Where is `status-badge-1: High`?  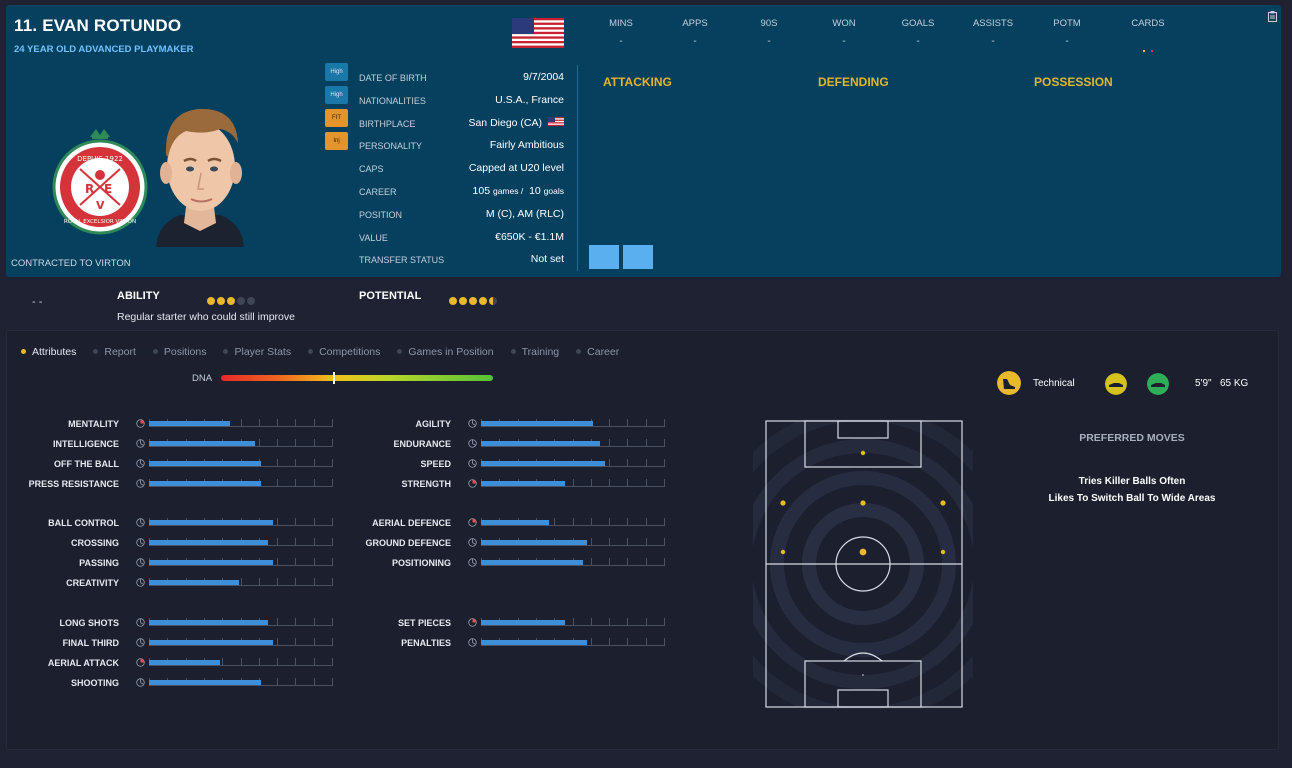 status-badge-1: High is located at coordinates (336, 72).